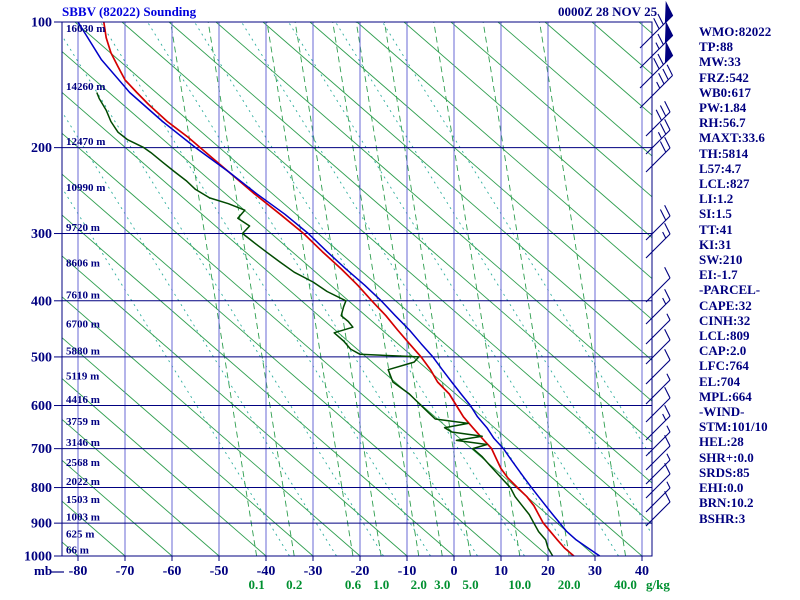  I want to click on stat-srds: SRDS:85, so click(724, 472).